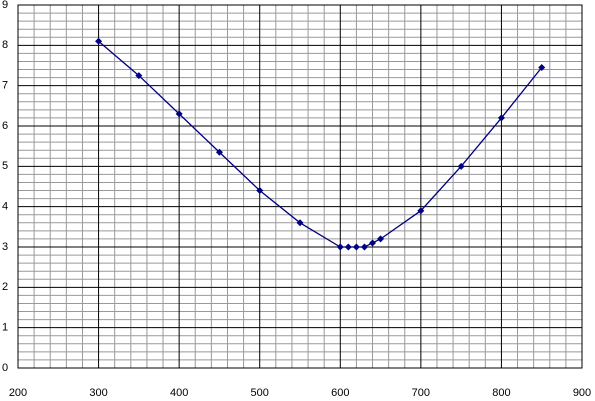  I want to click on y-tick-label: 0, so click(5, 368).